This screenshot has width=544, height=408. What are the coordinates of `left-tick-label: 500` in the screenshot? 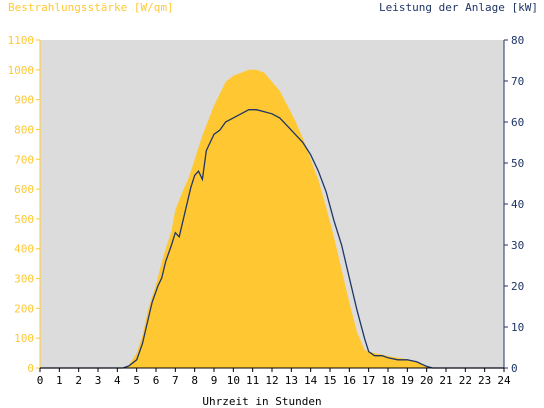 It's located at (24, 219).